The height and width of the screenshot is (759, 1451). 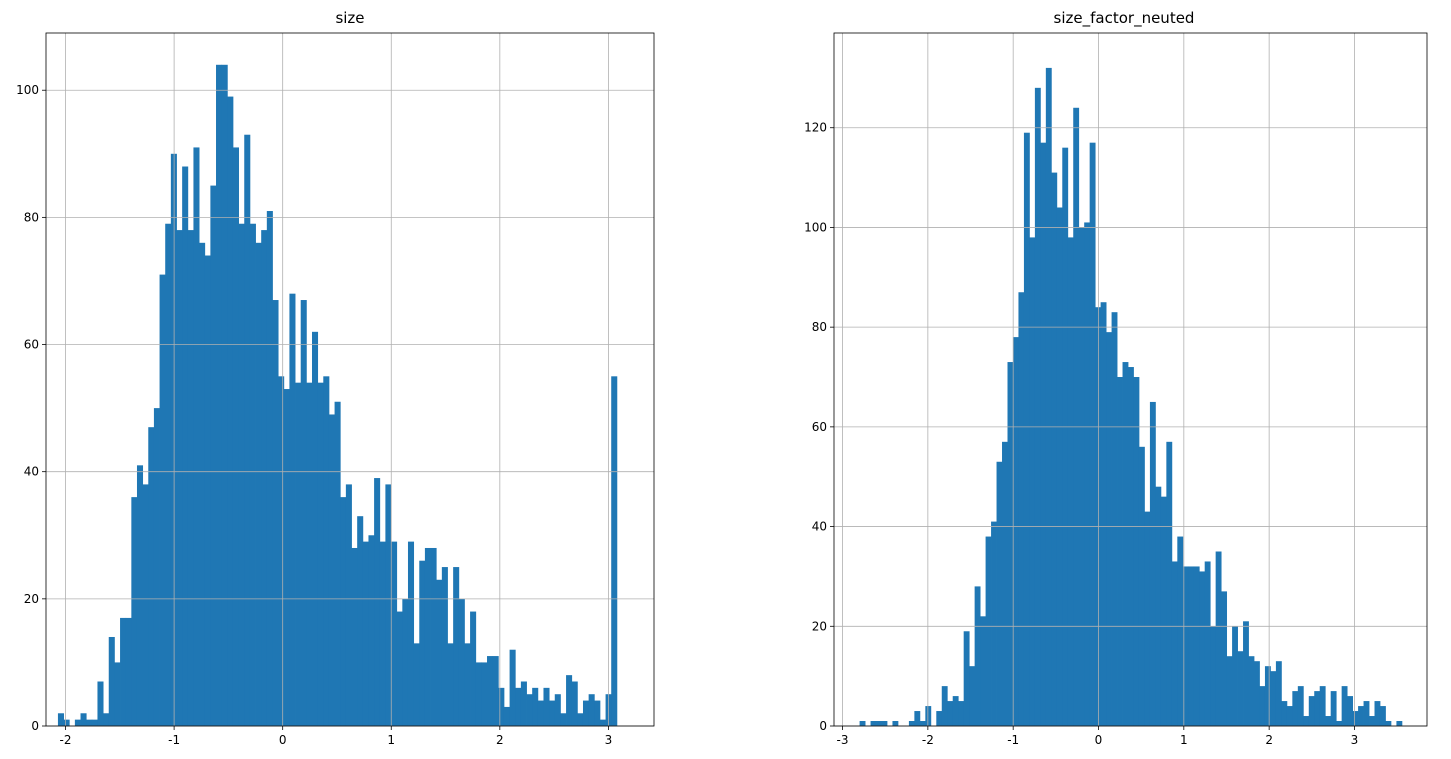 I want to click on y-tick-label: 80, so click(x=31, y=217).